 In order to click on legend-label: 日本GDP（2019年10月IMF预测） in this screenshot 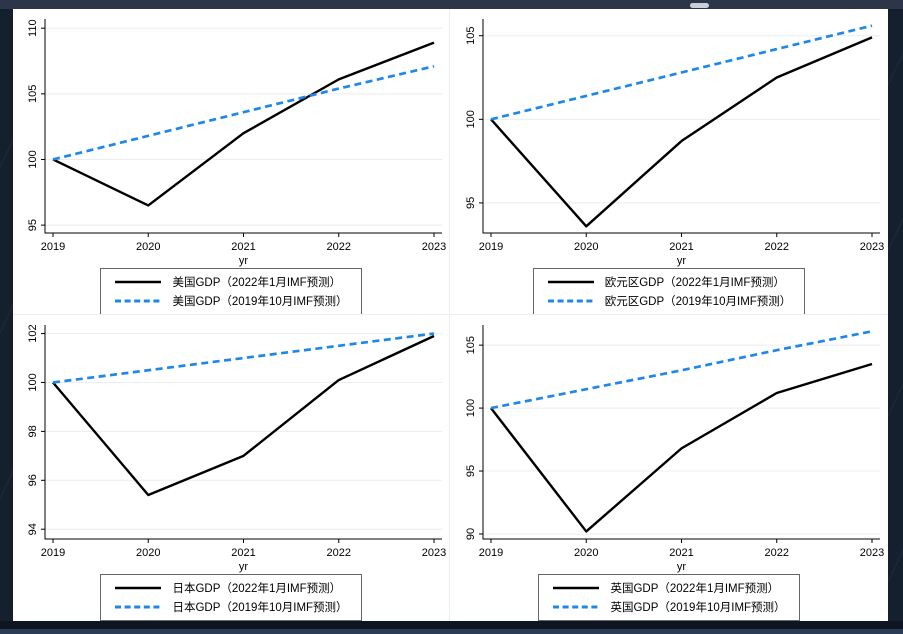, I will do `click(260, 607)`.